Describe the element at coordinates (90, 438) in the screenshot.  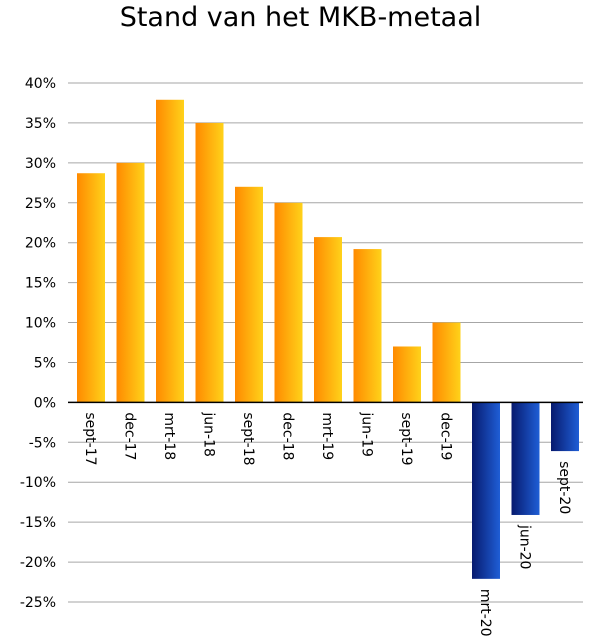
I see `x-category-label: sept-17` at that location.